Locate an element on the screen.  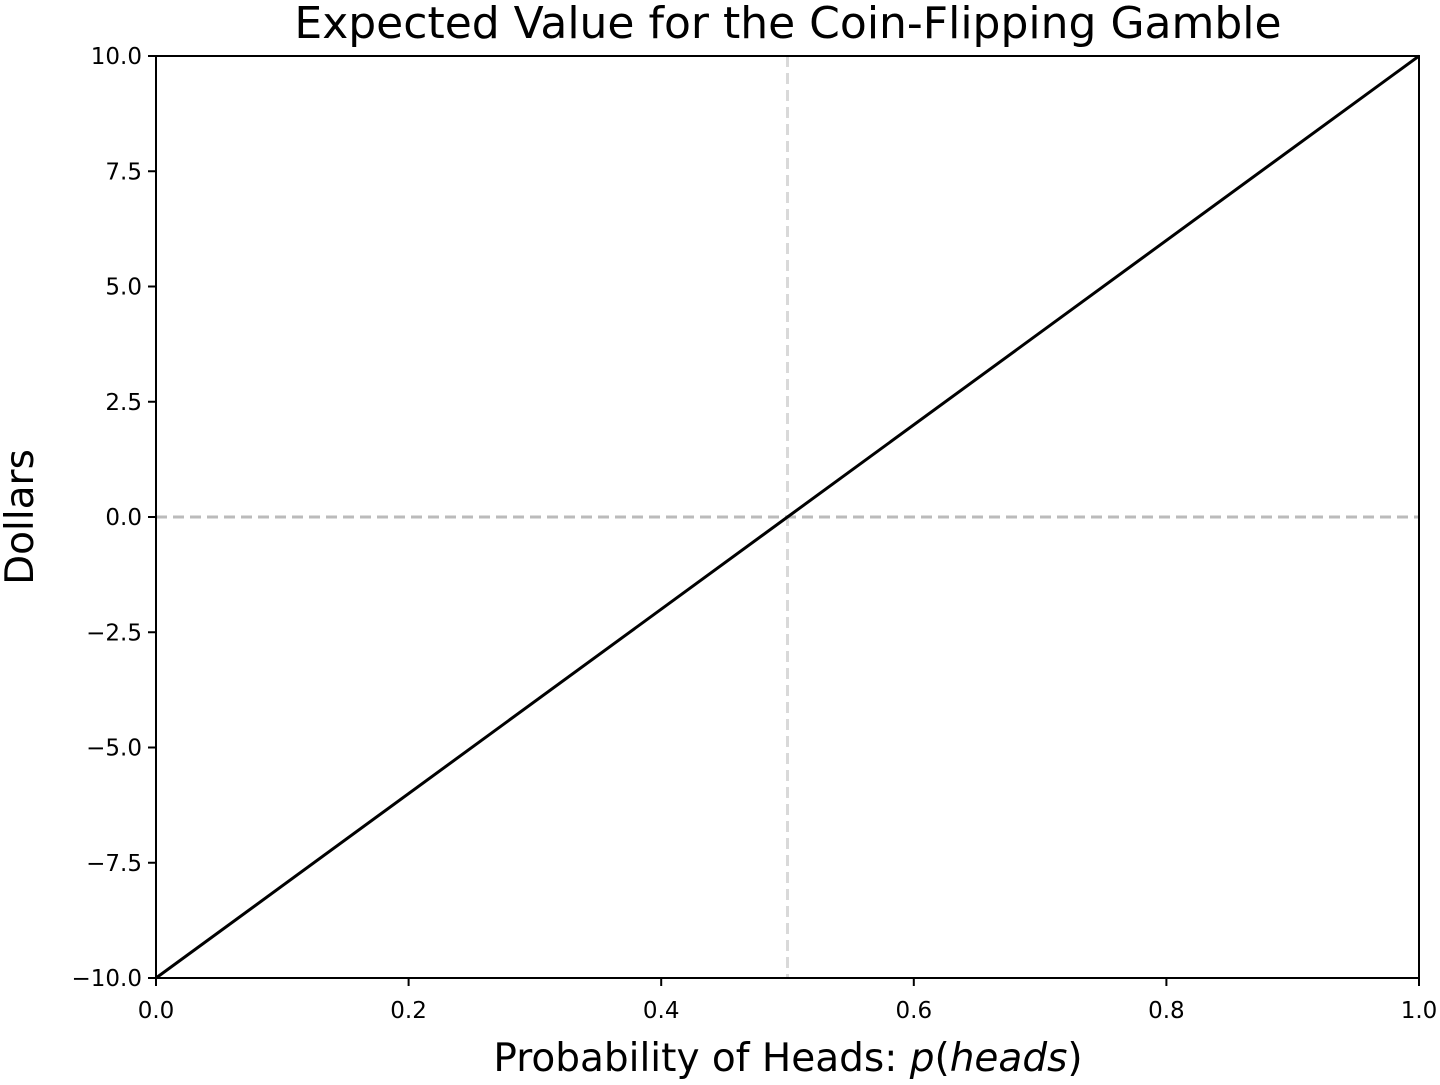
x-tick-label: 0.2 is located at coordinates (408, 1011).